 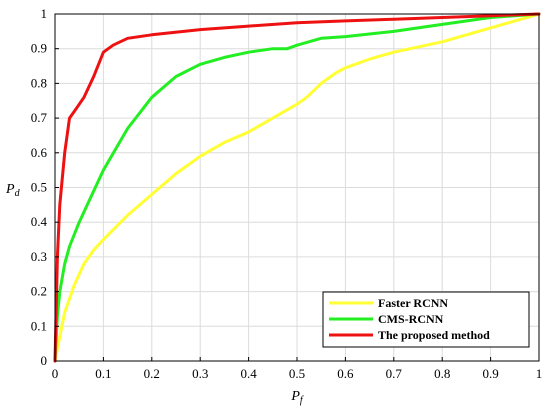 I want to click on x-tick-label: 0.4, so click(x=248, y=373).